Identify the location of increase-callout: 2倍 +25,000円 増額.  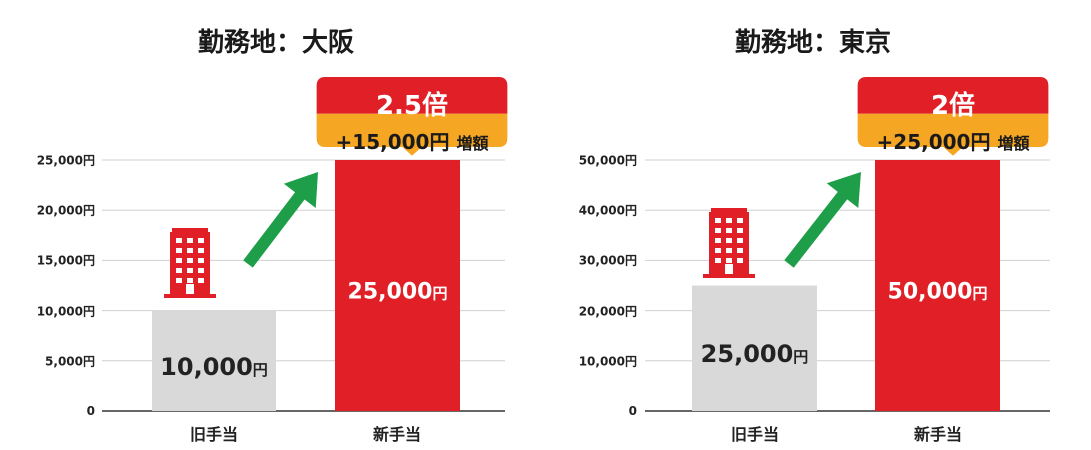
(953, 119).